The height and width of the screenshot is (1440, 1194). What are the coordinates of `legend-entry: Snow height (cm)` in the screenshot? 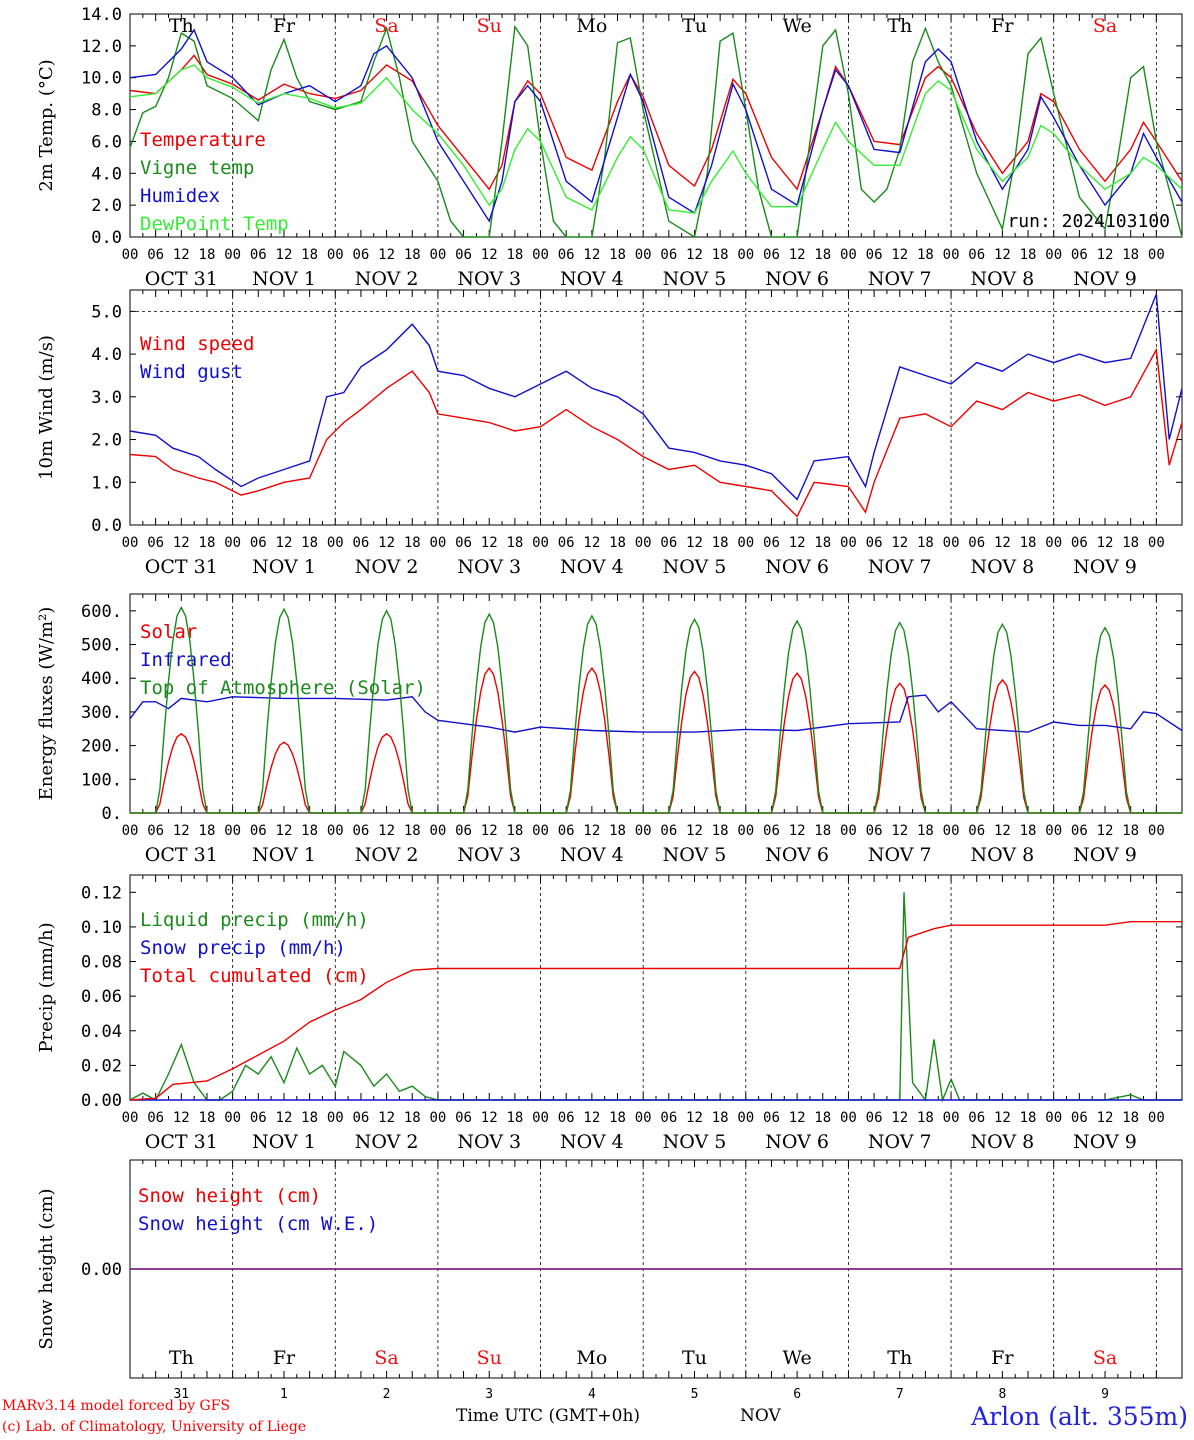 It's located at (229, 1196).